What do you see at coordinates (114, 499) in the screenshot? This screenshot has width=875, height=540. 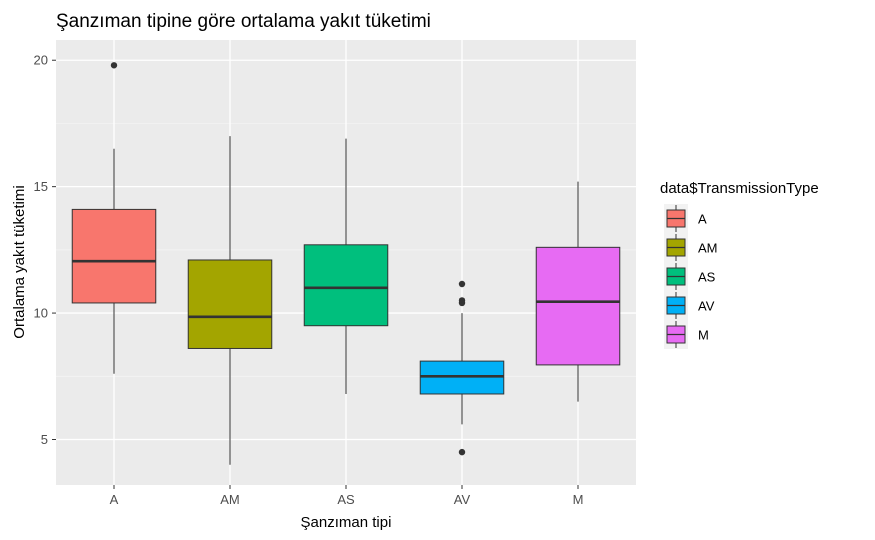 I see `x-tick-label: A` at bounding box center [114, 499].